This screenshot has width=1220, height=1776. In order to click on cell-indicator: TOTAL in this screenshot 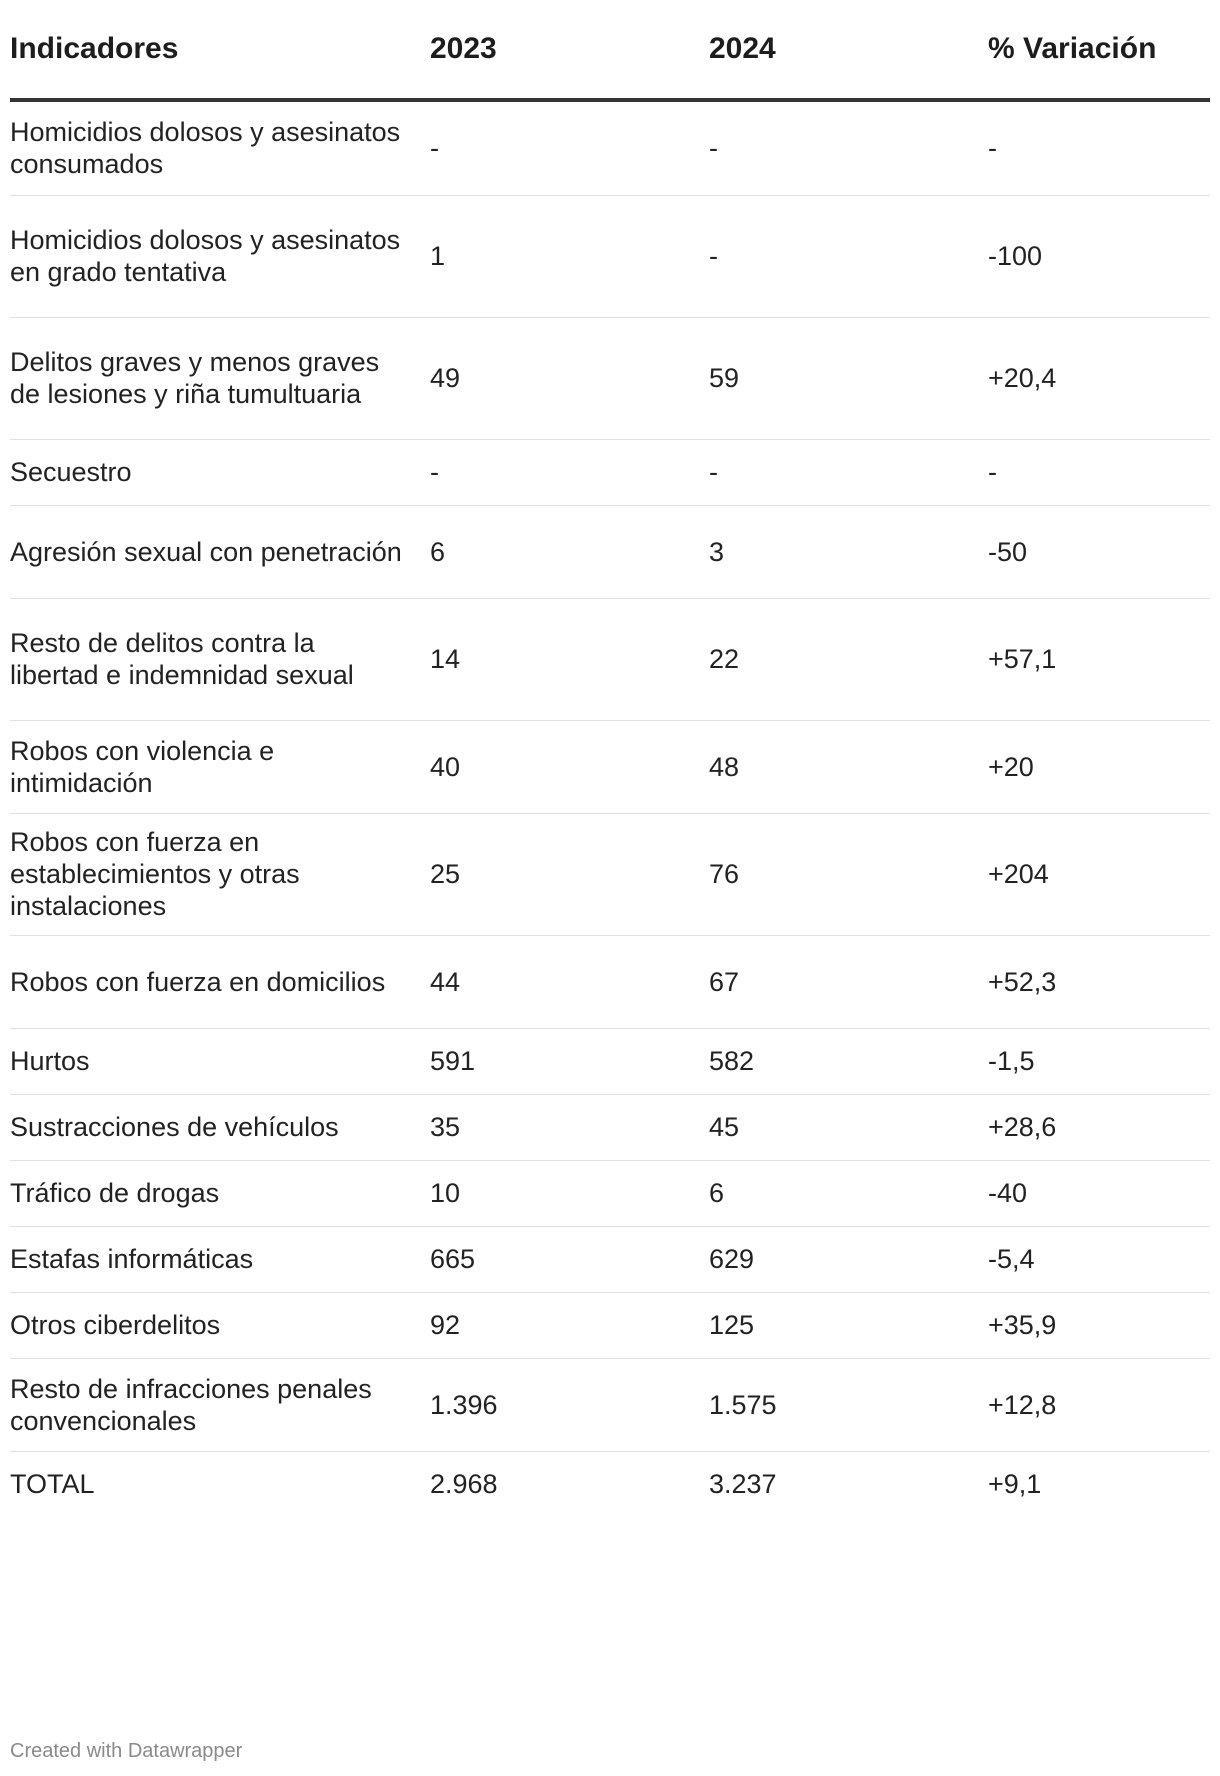, I will do `click(52, 1484)`.